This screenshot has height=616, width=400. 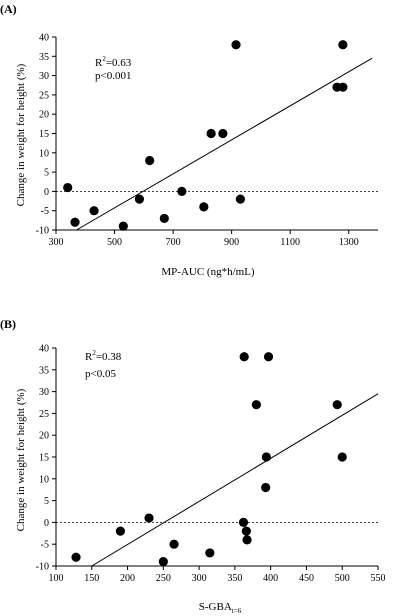 I want to click on panel-b-x-ticks: 100 150 200 250 300 350 400 450 500 550, so click(x=217, y=575).